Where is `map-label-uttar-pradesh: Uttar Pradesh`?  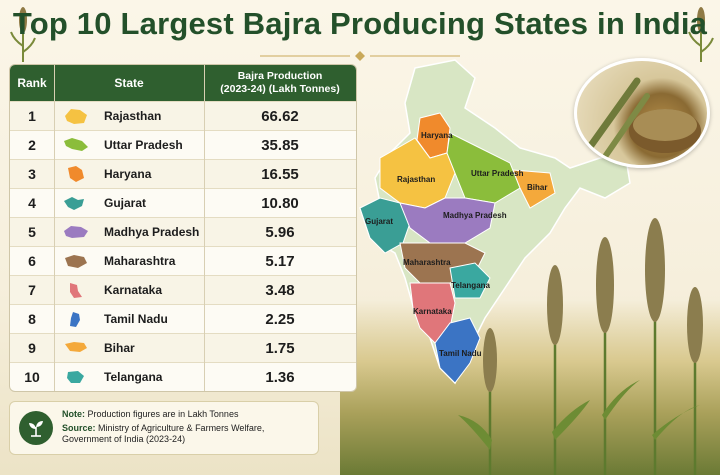
map-label-uttar-pradesh: Uttar Pradesh is located at coordinates (497, 173).